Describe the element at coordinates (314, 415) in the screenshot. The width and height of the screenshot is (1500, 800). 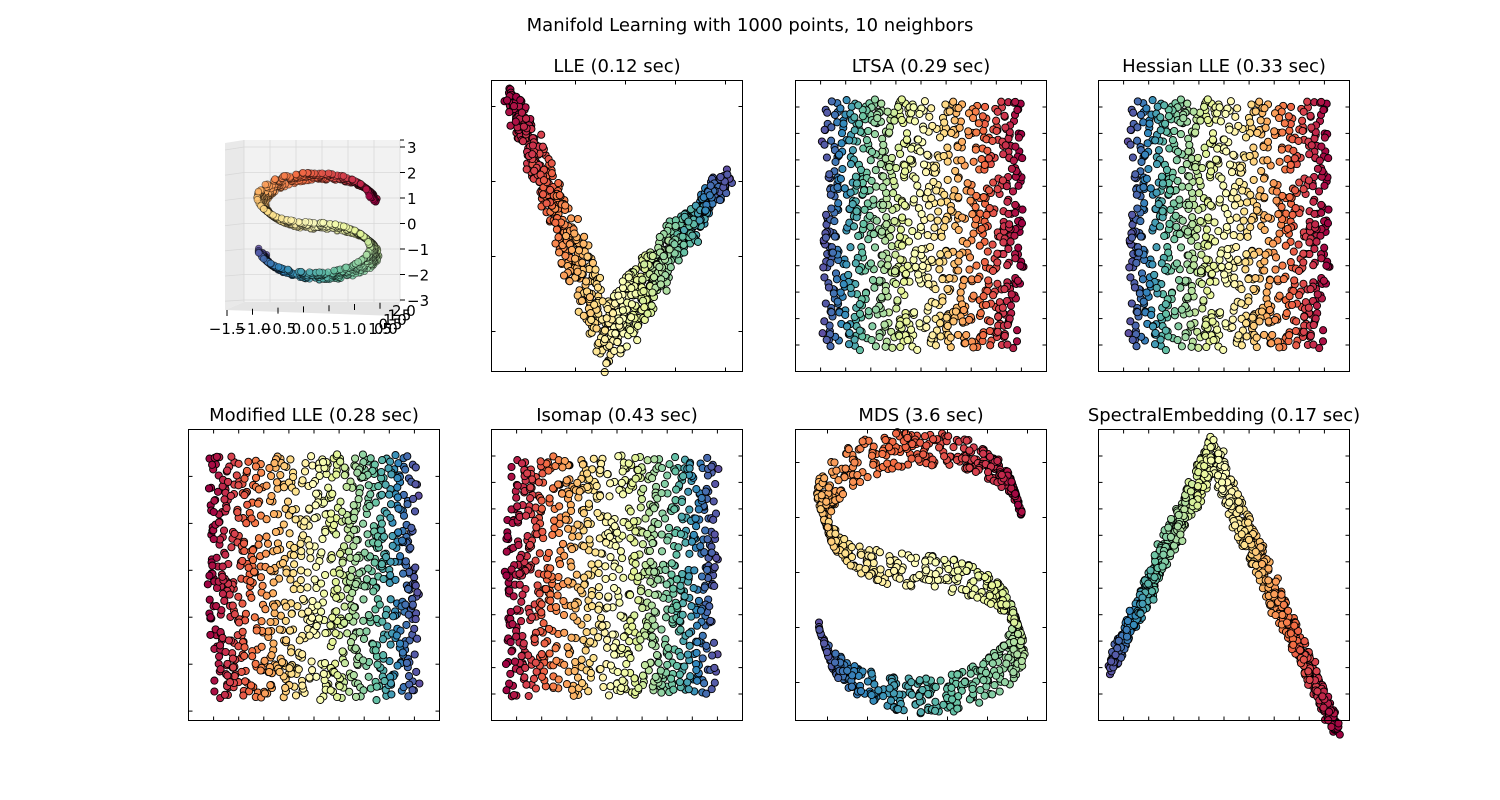
I see `panel-title: Modified LLE (0.28 sec)` at that location.